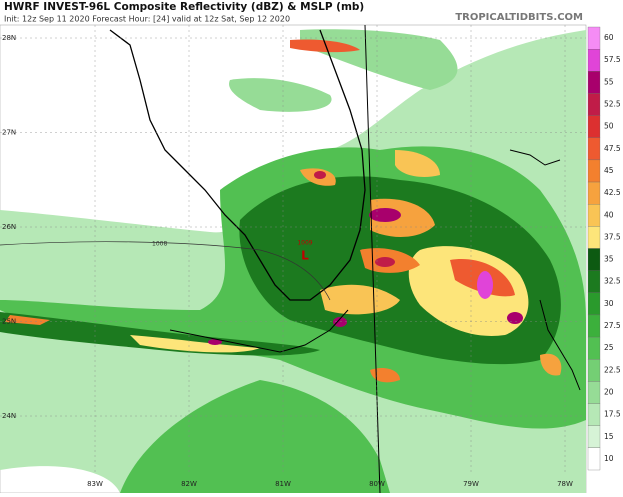  Describe the element at coordinates (612, 104) in the screenshot. I see `colorbar-label: 52.5` at that location.